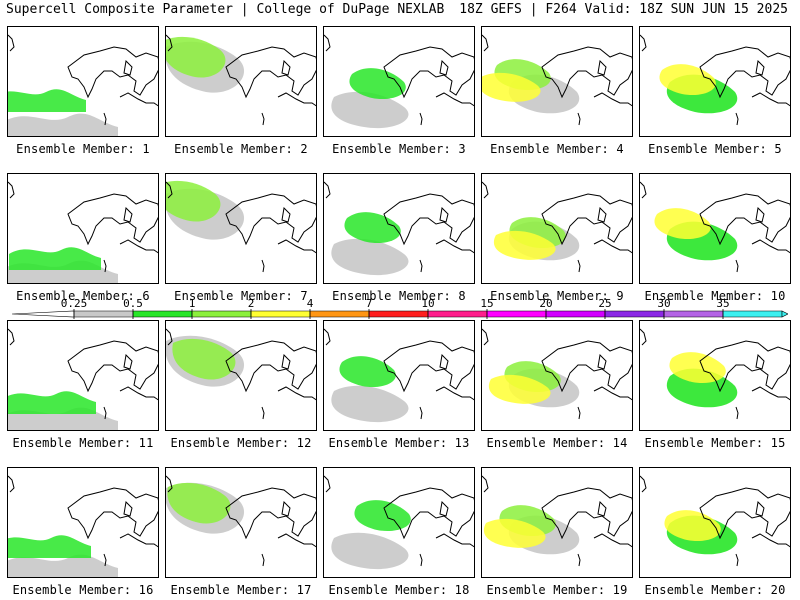  I want to click on colorbar-tick-label: 20, so click(545, 303).